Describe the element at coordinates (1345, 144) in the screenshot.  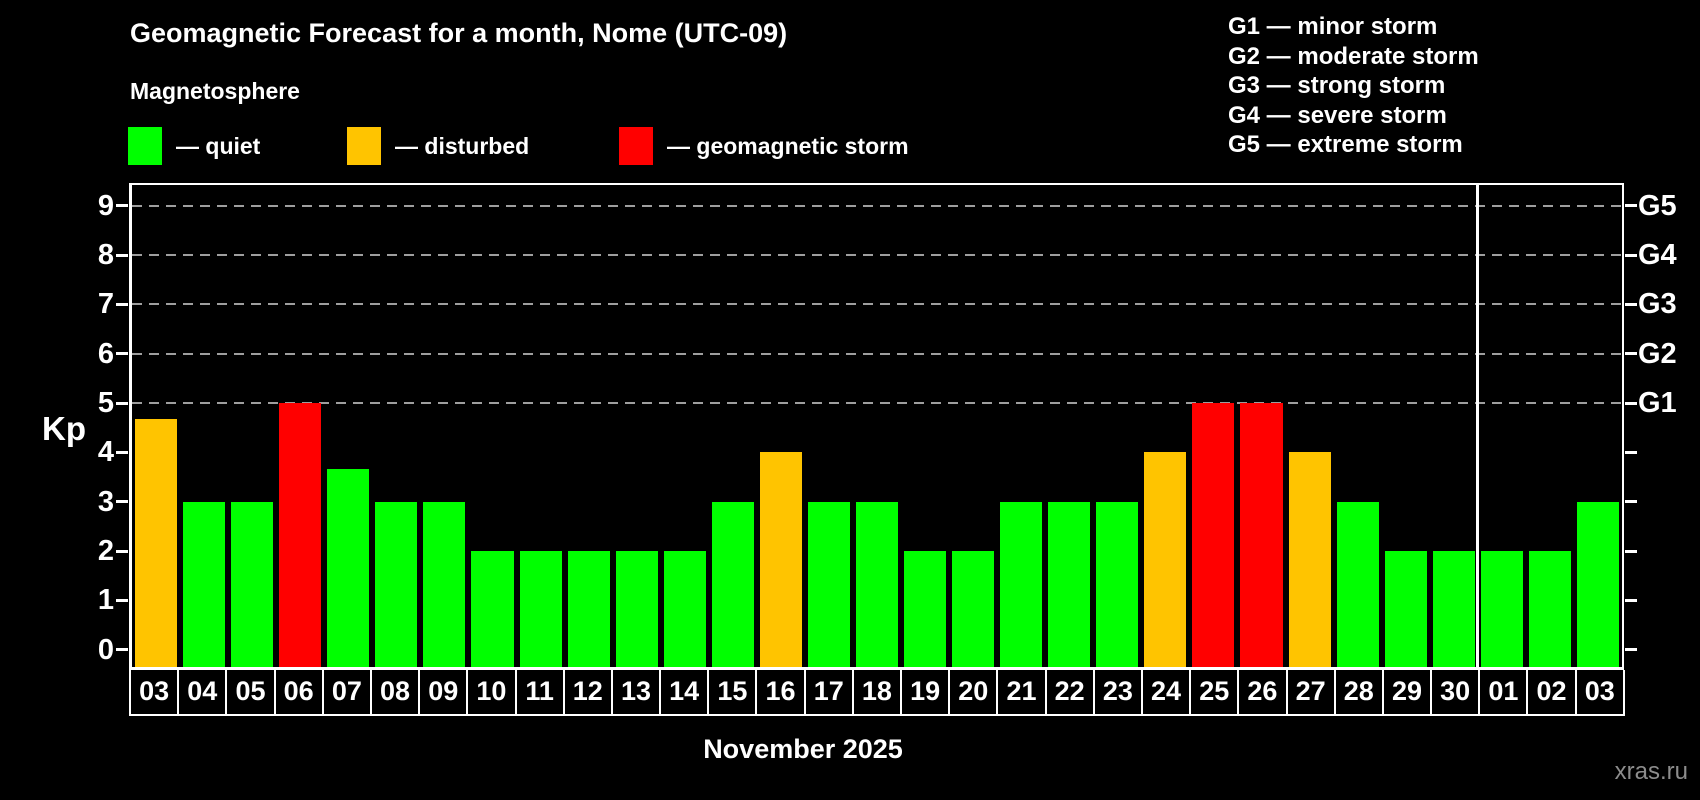
I see `g-legend-line: G5 — extreme storm` at that location.